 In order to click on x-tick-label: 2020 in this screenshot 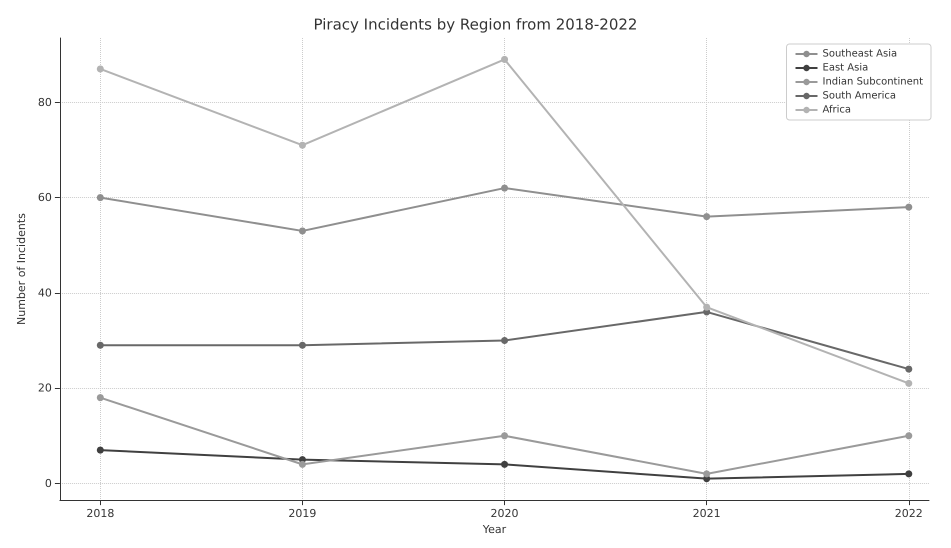, I will do `click(504, 513)`.